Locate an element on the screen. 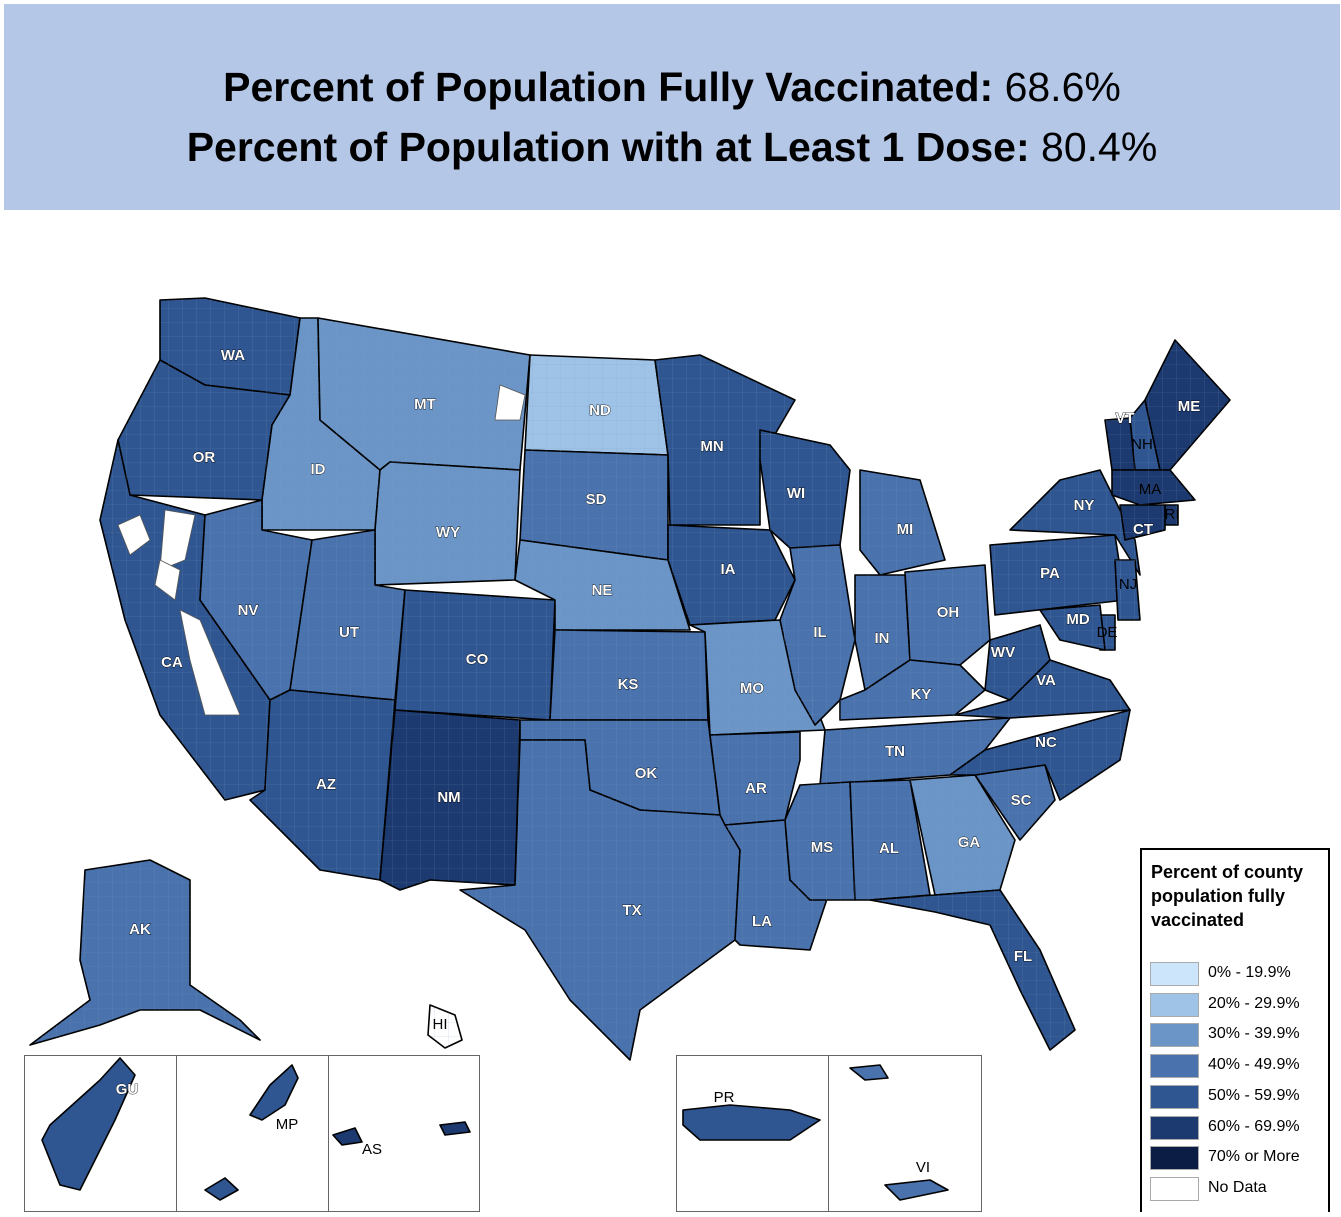 The image size is (1341, 1217). county-lines-nc is located at coordinates (1040, 755).